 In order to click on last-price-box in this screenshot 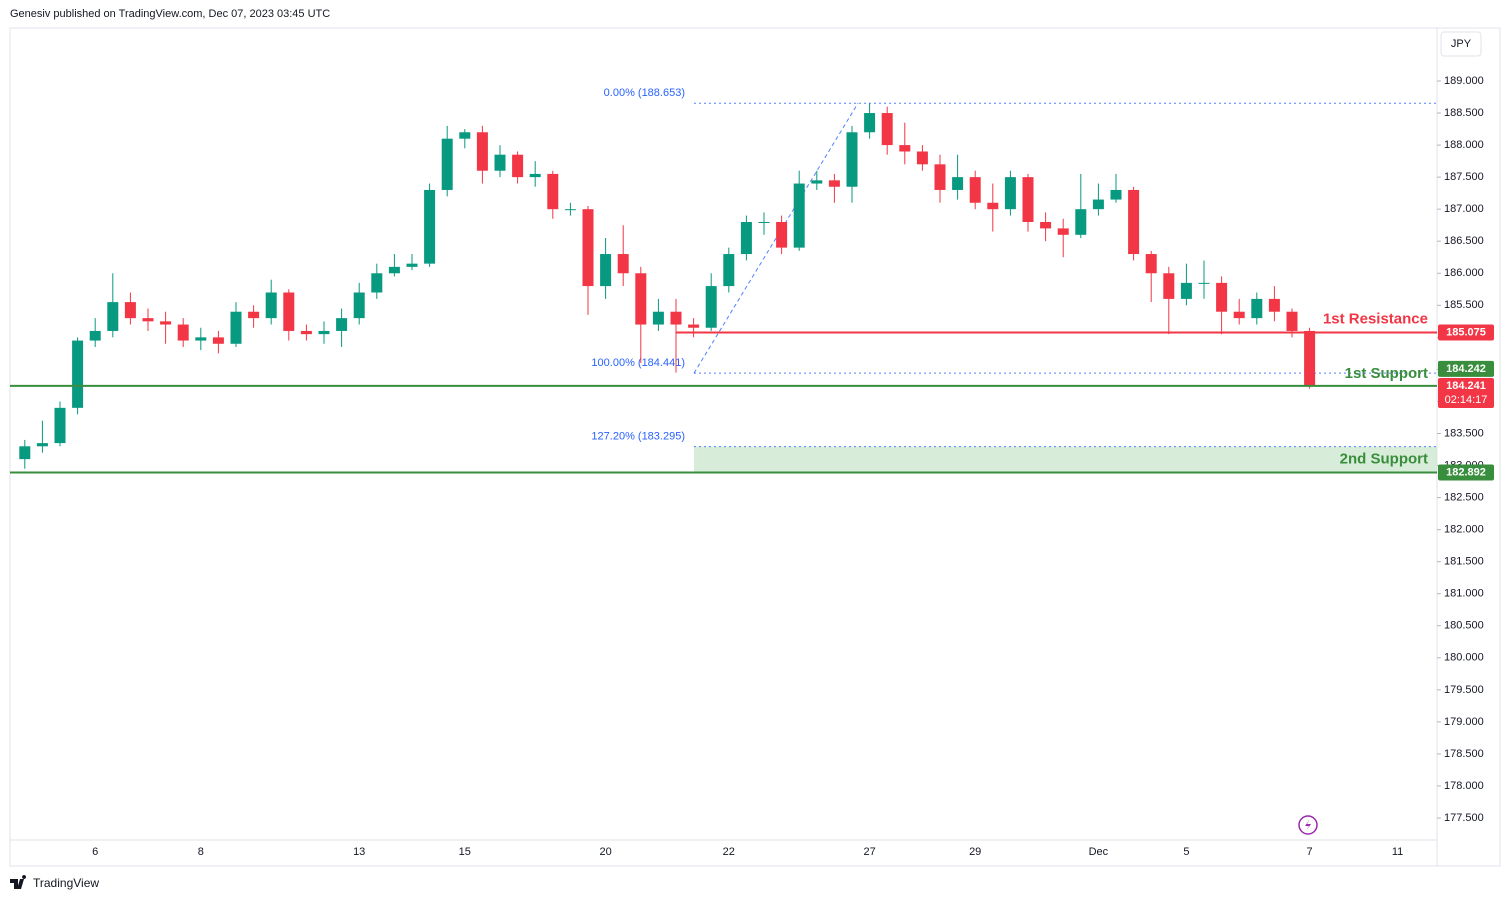, I will do `click(1466, 393)`.